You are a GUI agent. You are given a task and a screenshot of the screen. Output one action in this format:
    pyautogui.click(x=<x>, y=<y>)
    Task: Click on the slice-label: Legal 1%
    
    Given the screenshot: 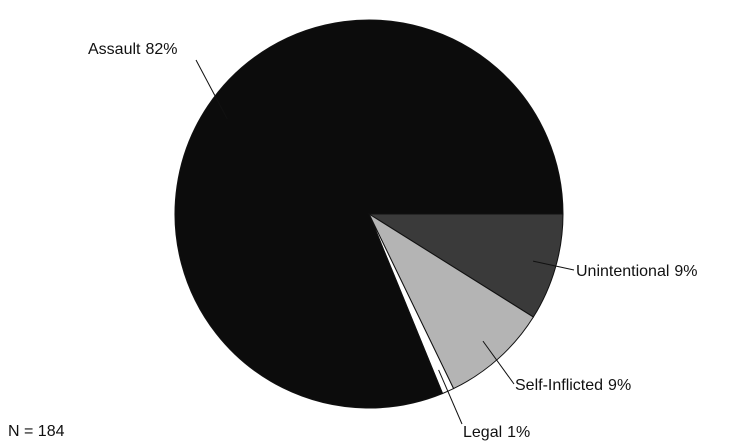 What is the action you would take?
    pyautogui.click(x=496, y=432)
    